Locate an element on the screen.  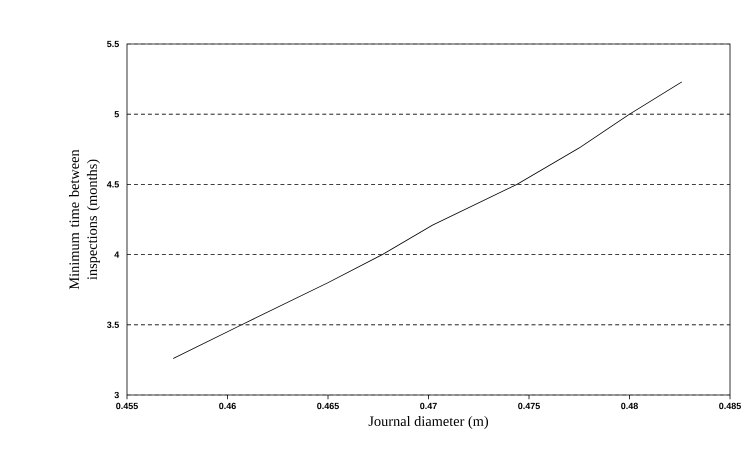
y-tick-label: 4.5 is located at coordinates (112, 184).